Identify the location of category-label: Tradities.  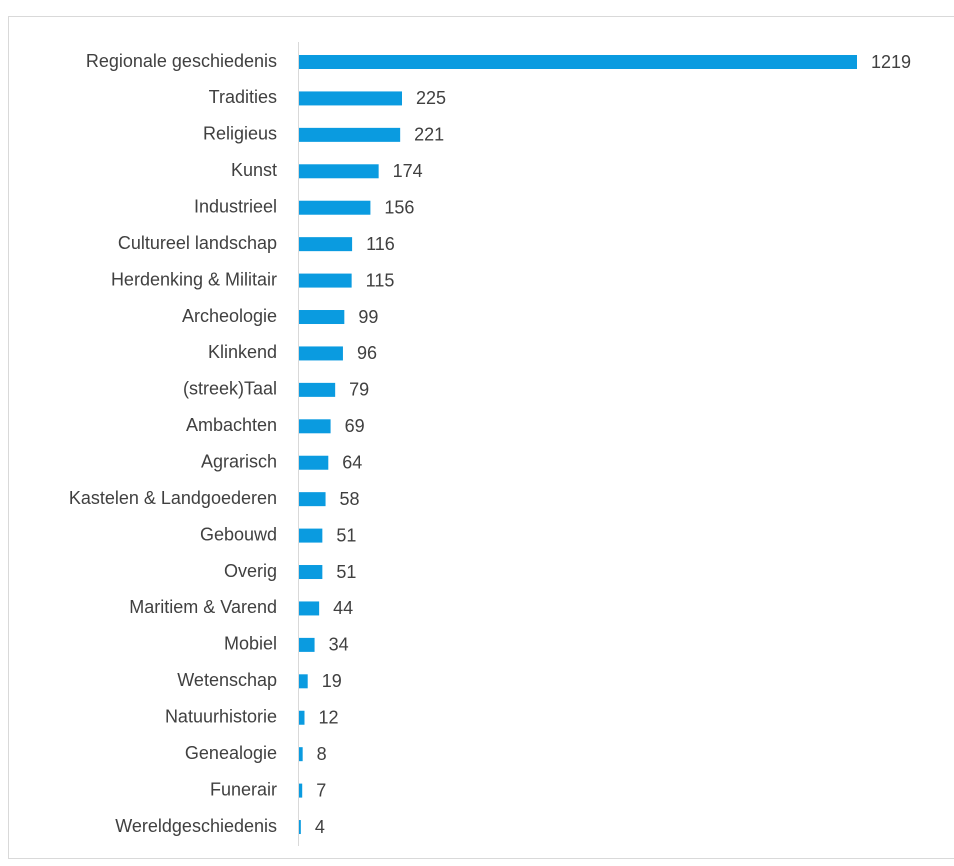
(243, 97).